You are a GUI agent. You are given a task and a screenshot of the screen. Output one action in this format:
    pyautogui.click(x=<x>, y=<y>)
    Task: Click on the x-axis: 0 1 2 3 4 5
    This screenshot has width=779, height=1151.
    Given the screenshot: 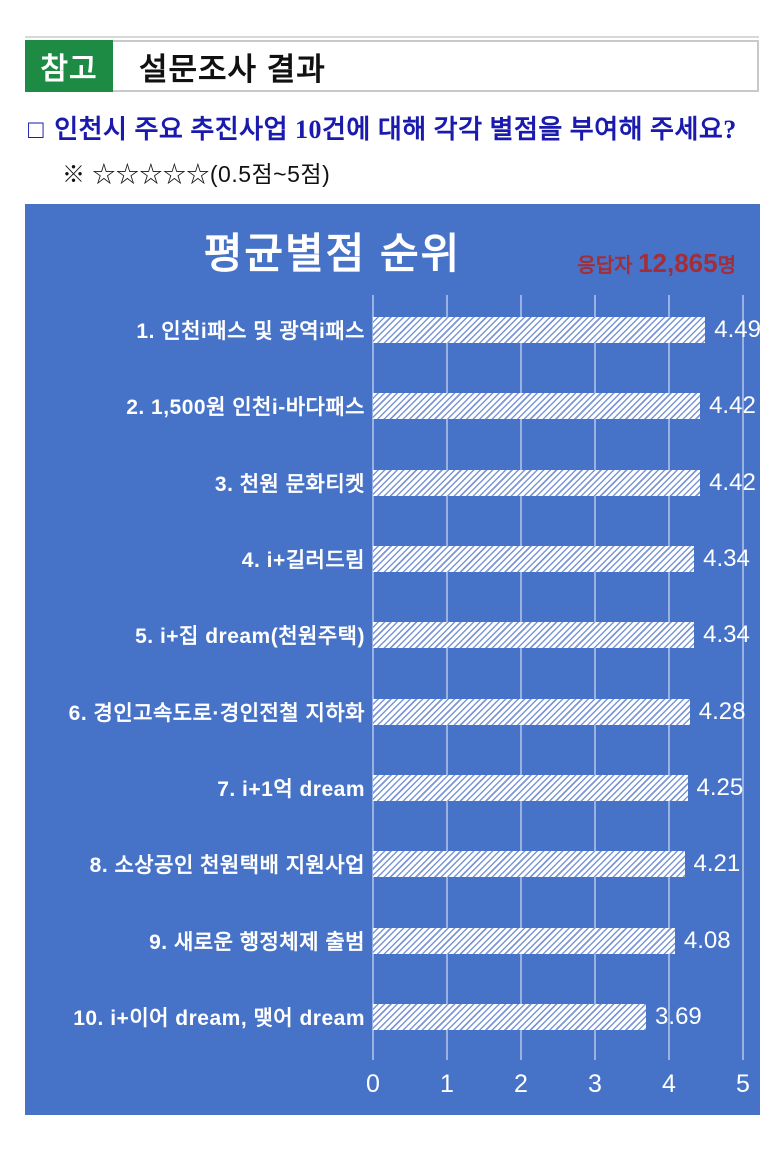 What is the action you would take?
    pyautogui.click(x=558, y=1087)
    